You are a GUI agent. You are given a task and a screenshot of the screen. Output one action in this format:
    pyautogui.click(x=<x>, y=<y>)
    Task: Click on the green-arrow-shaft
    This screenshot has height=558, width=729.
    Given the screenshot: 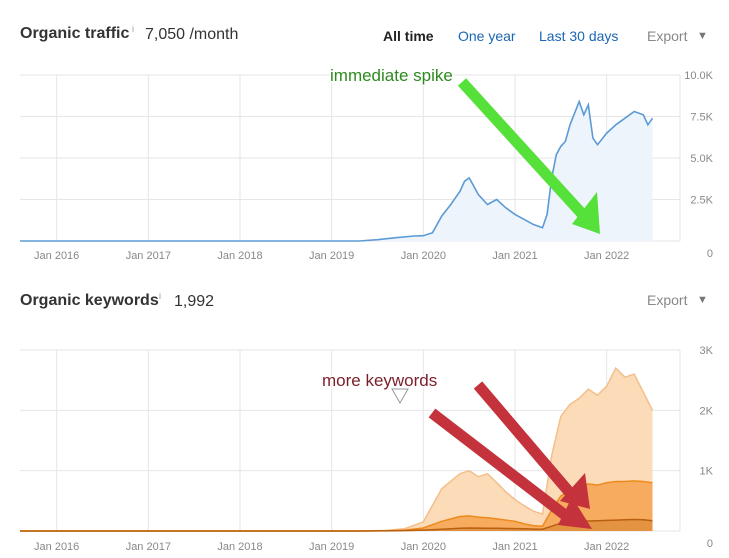 What is the action you would take?
    pyautogui.click(x=523, y=149)
    